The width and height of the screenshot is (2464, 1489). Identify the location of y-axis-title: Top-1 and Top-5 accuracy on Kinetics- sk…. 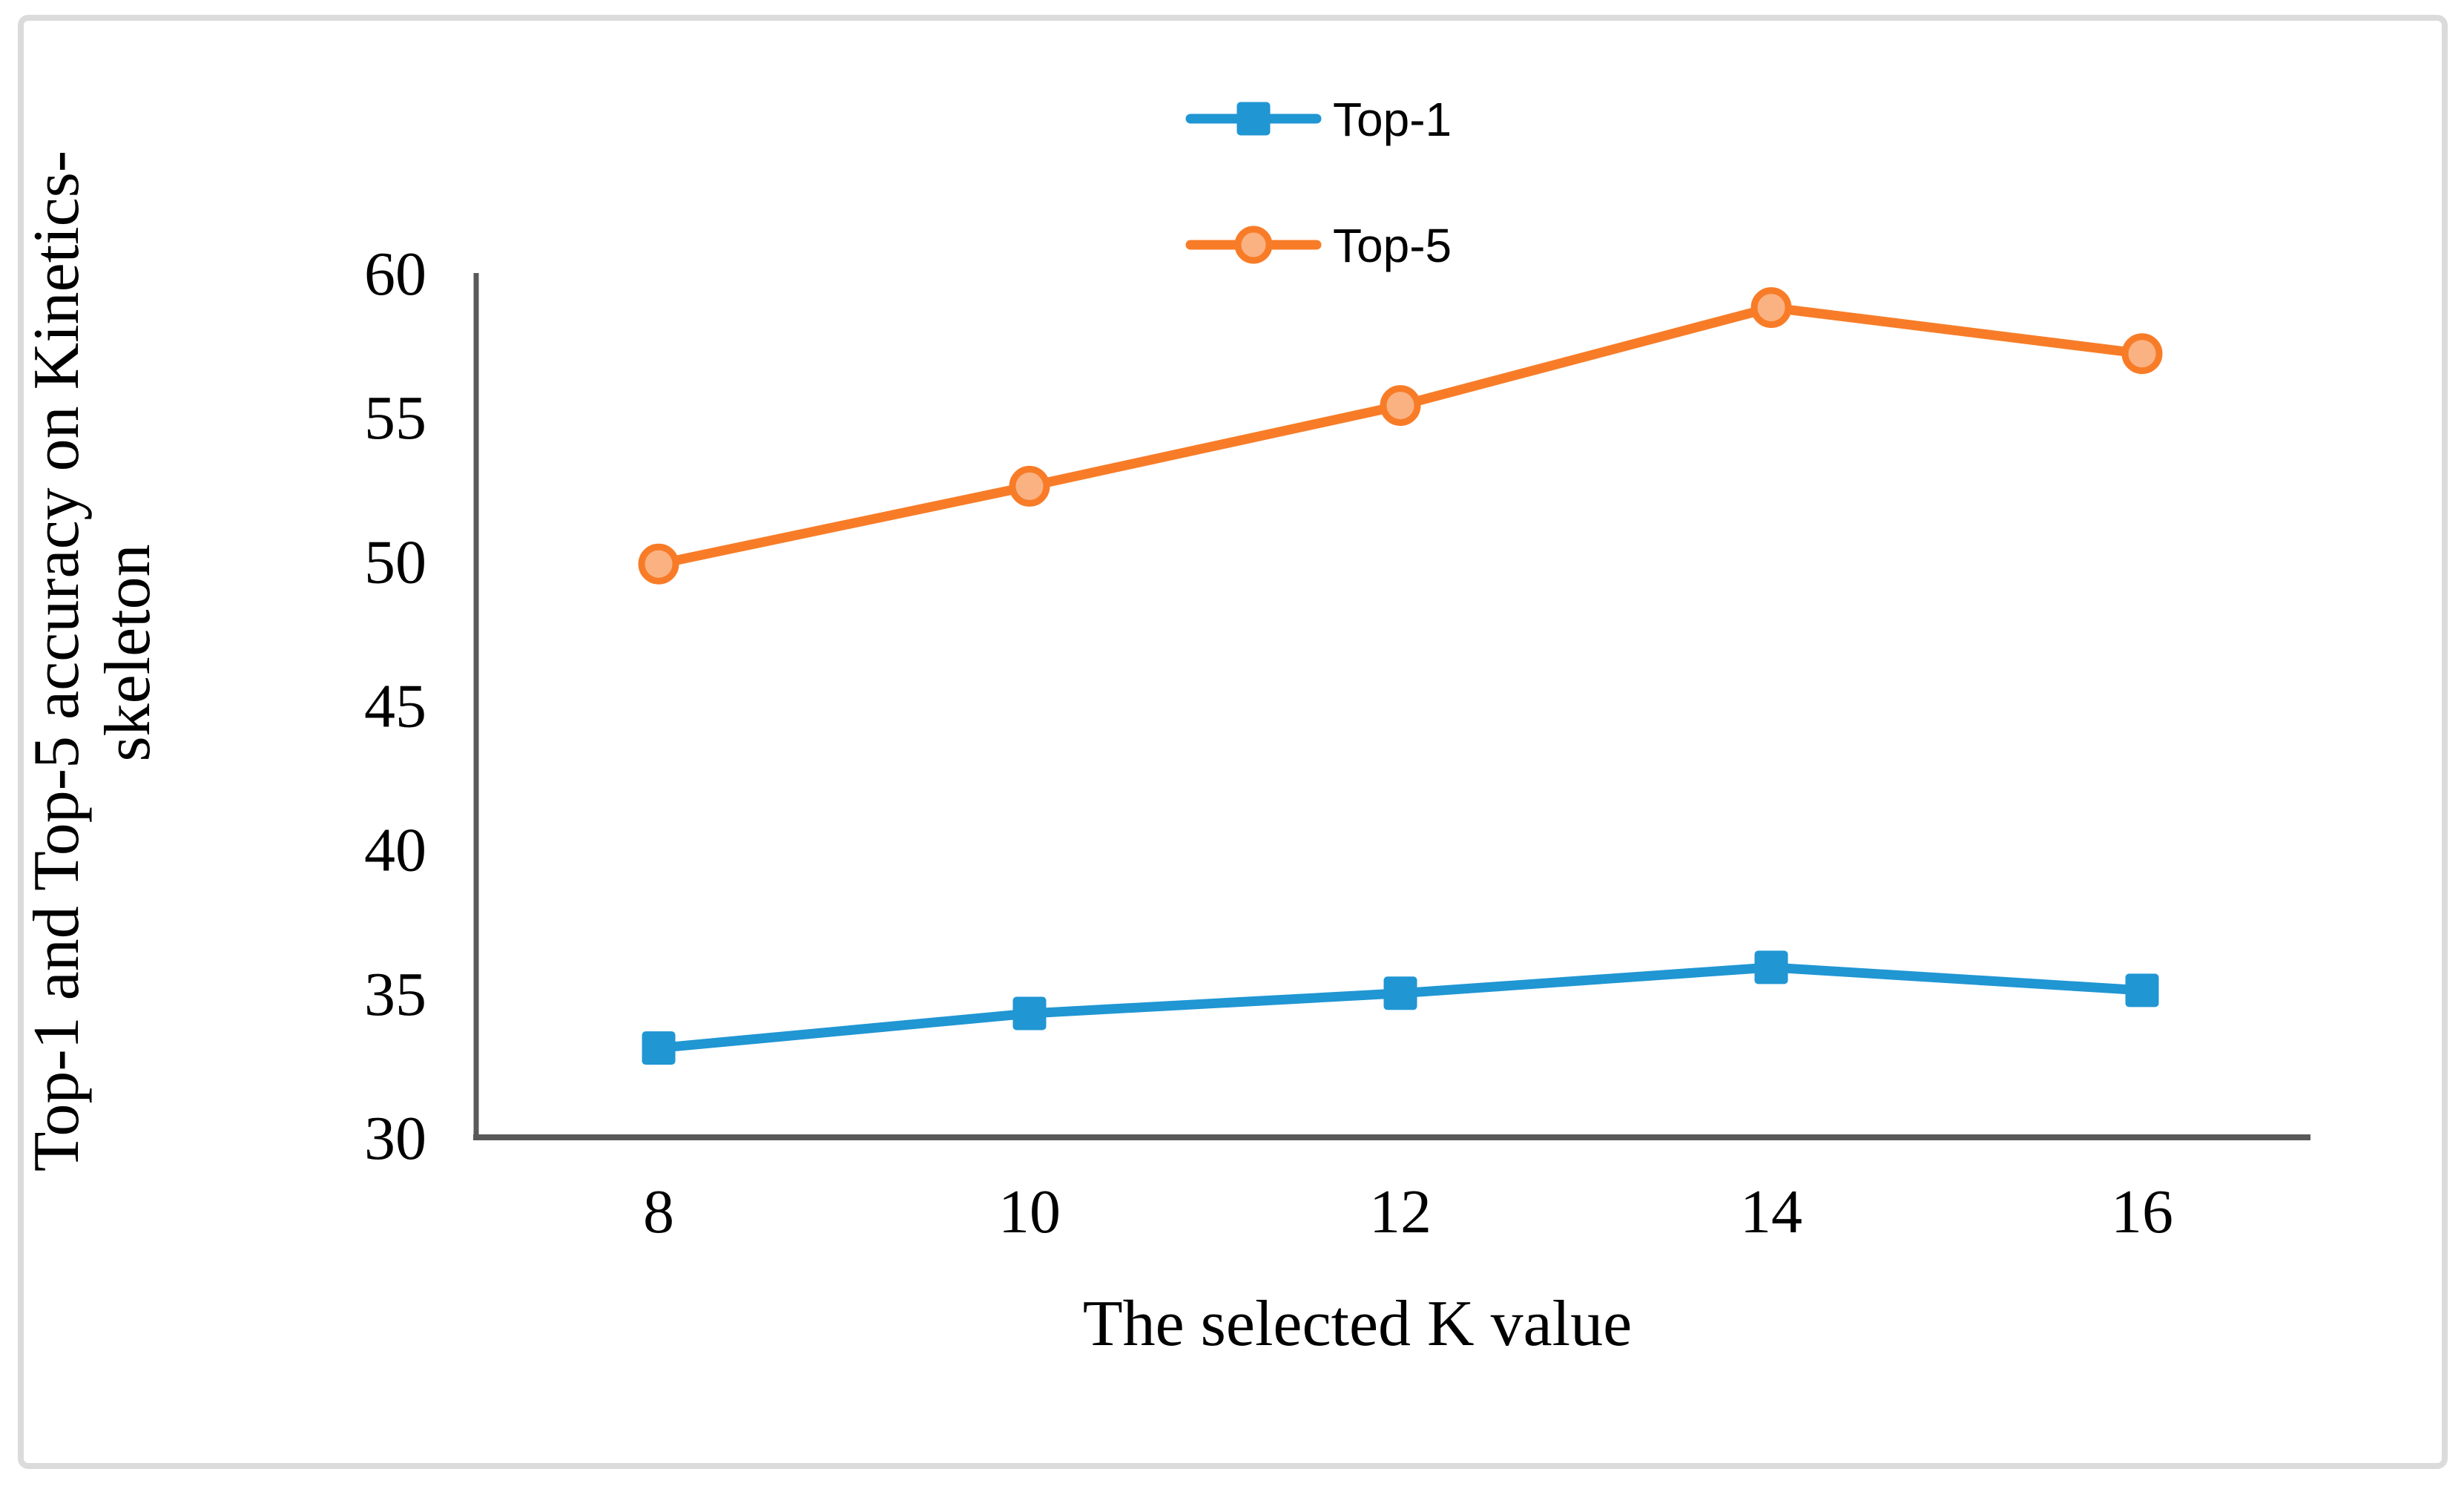
(92, 652).